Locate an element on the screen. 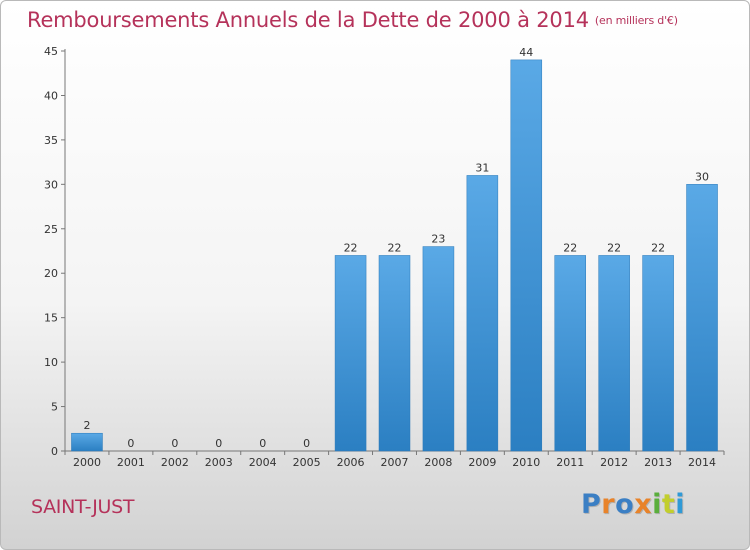  x-tick-label: 2009 is located at coordinates (482, 462).